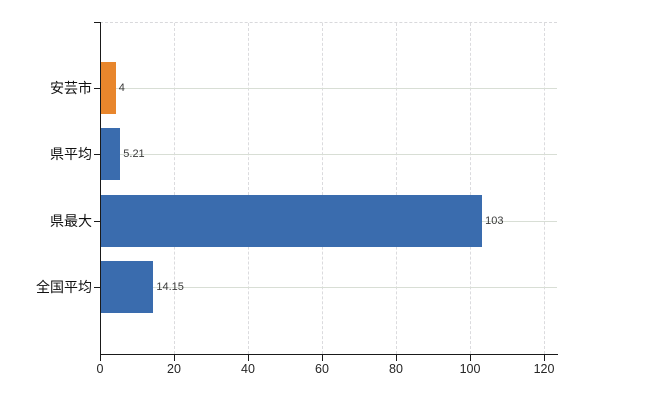 Image resolution: width=650 pixels, height=400 pixels. I want to click on bar-value-label: 103, so click(494, 220).